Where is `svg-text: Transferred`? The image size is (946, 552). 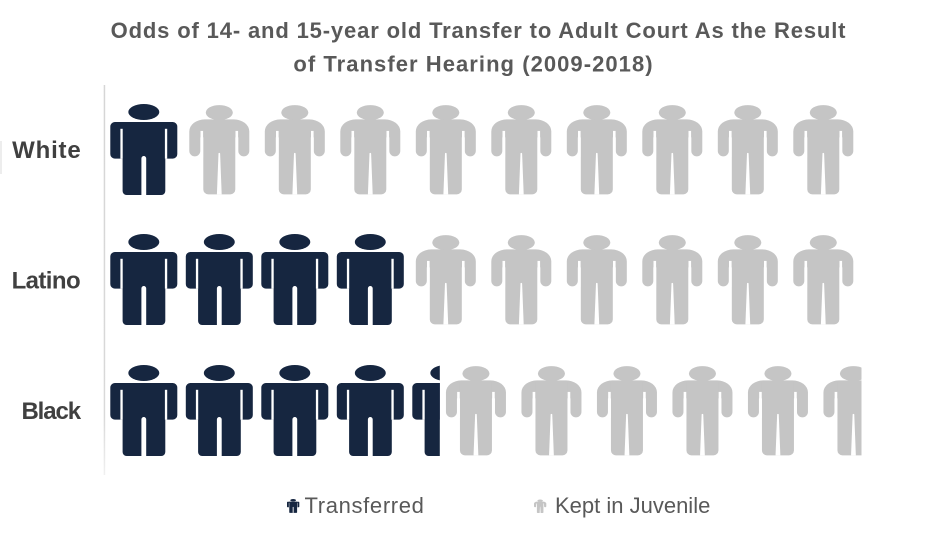 svg-text: Transferred is located at coordinates (365, 505).